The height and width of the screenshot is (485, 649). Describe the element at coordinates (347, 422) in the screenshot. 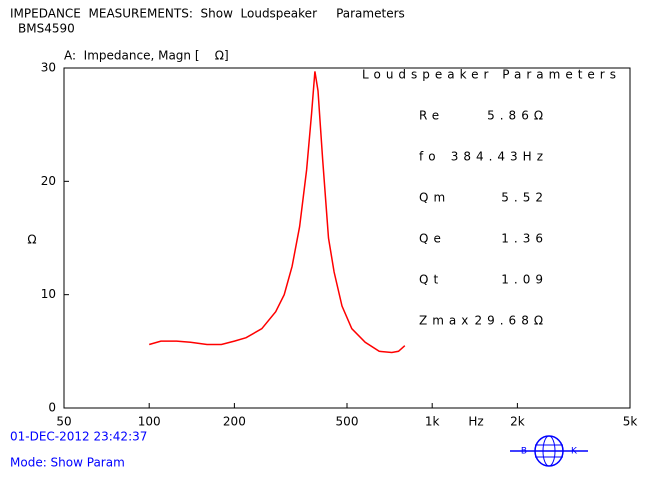

I see `x-tick-label: 500` at that location.